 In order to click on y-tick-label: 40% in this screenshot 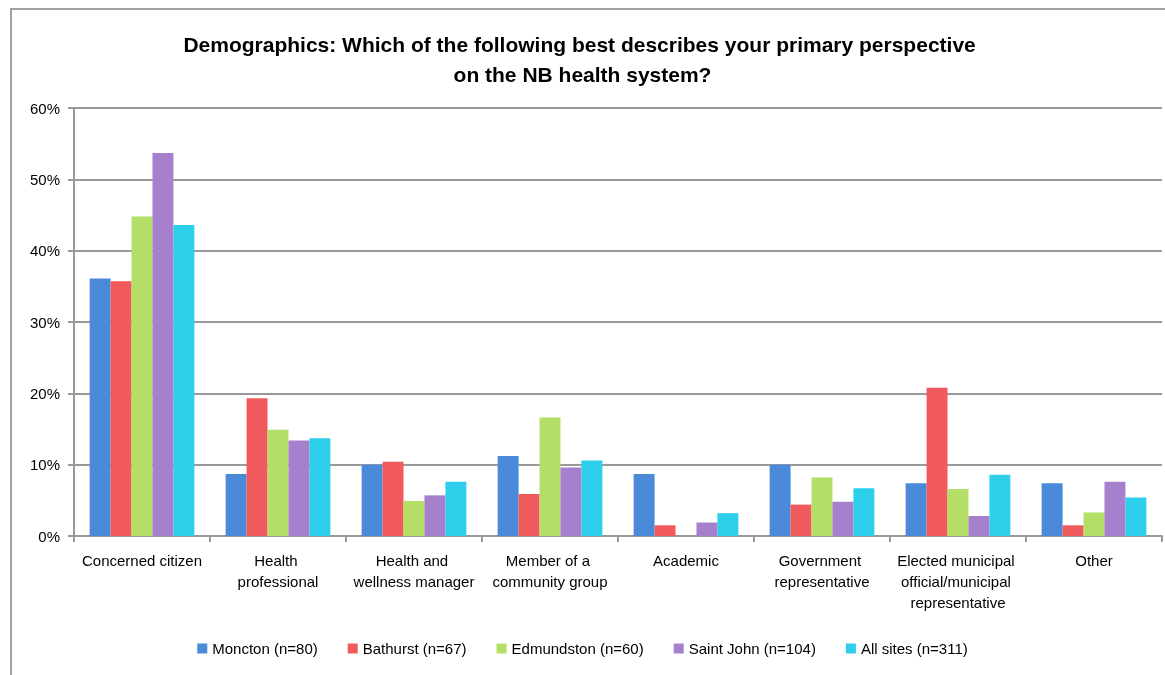, I will do `click(44, 251)`.